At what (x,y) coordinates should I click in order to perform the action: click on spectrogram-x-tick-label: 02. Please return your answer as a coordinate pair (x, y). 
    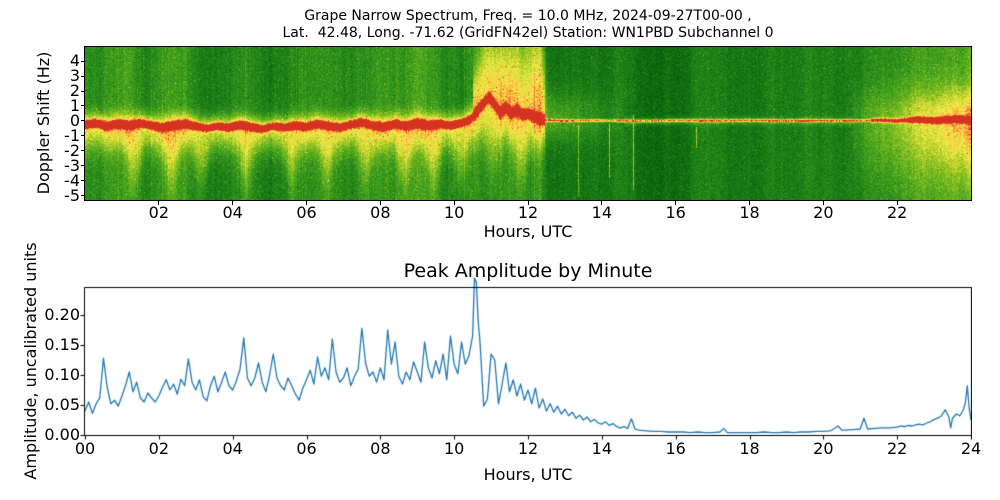
    Looking at the image, I should click on (159, 212).